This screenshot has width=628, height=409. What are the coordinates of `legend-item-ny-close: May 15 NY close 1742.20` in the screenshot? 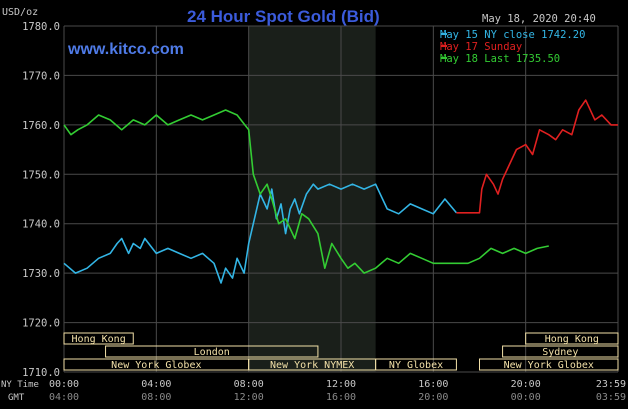 It's located at (512, 35).